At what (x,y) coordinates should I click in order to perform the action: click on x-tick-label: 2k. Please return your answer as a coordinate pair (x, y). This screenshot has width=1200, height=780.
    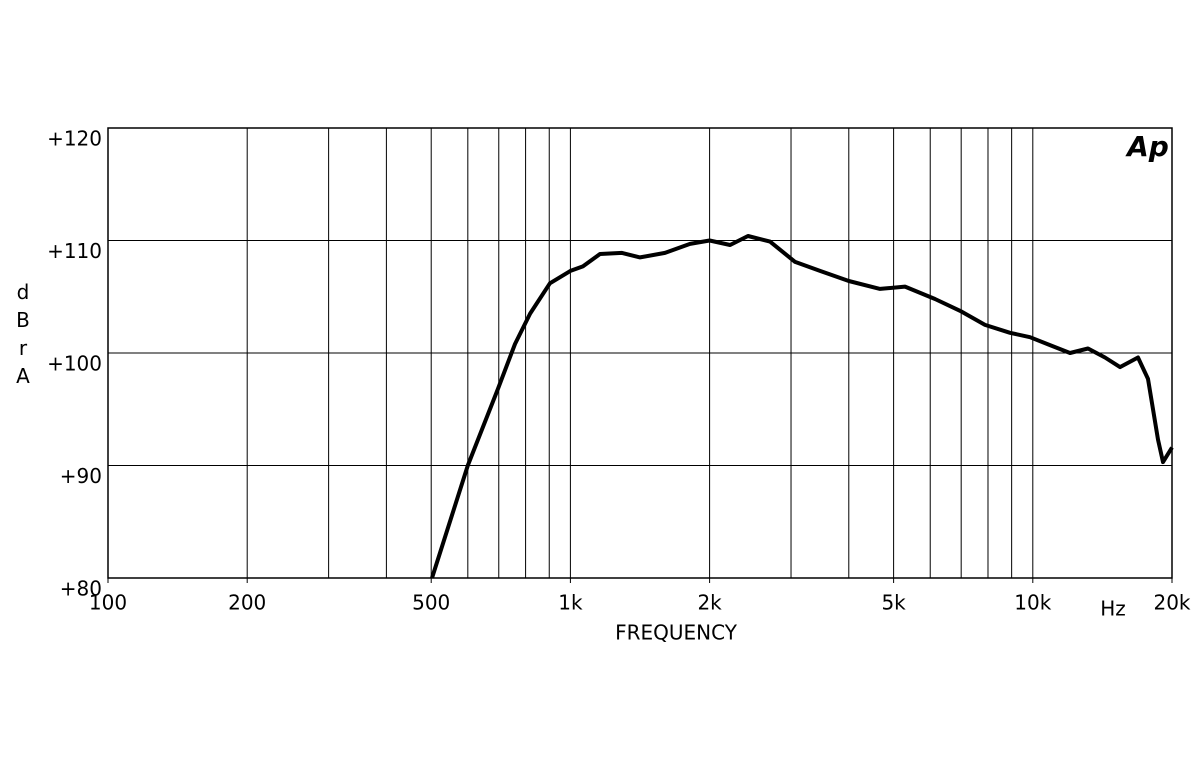
    Looking at the image, I should click on (709, 603).